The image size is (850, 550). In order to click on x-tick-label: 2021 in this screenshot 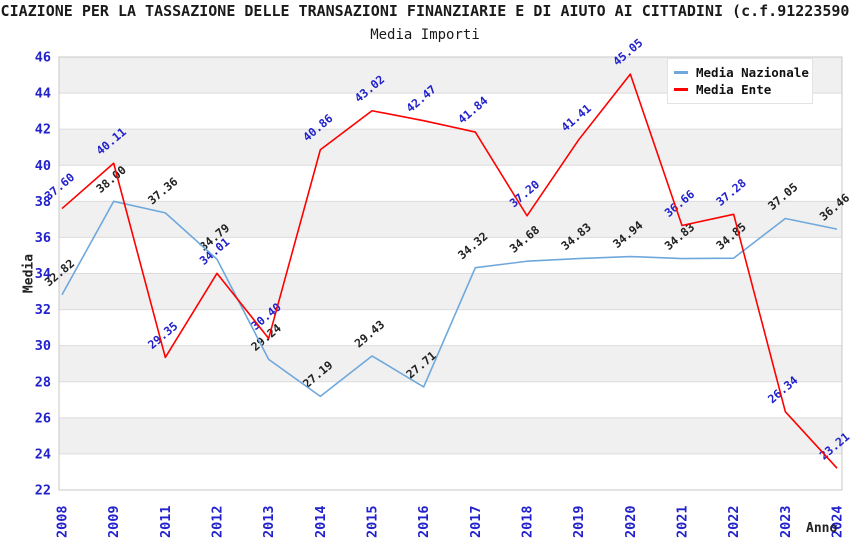, I will do `click(683, 521)`.